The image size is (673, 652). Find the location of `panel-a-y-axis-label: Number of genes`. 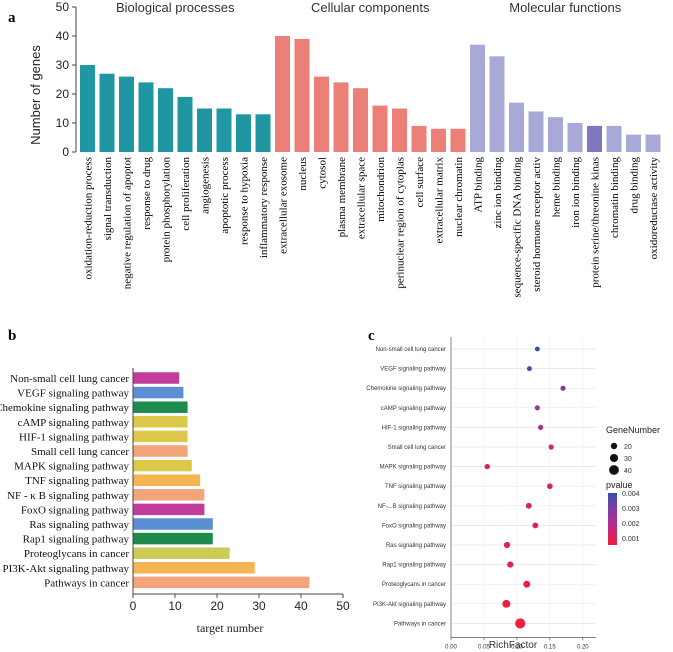

panel-a-y-axis-label: Number of genes is located at coordinates (35, 95).